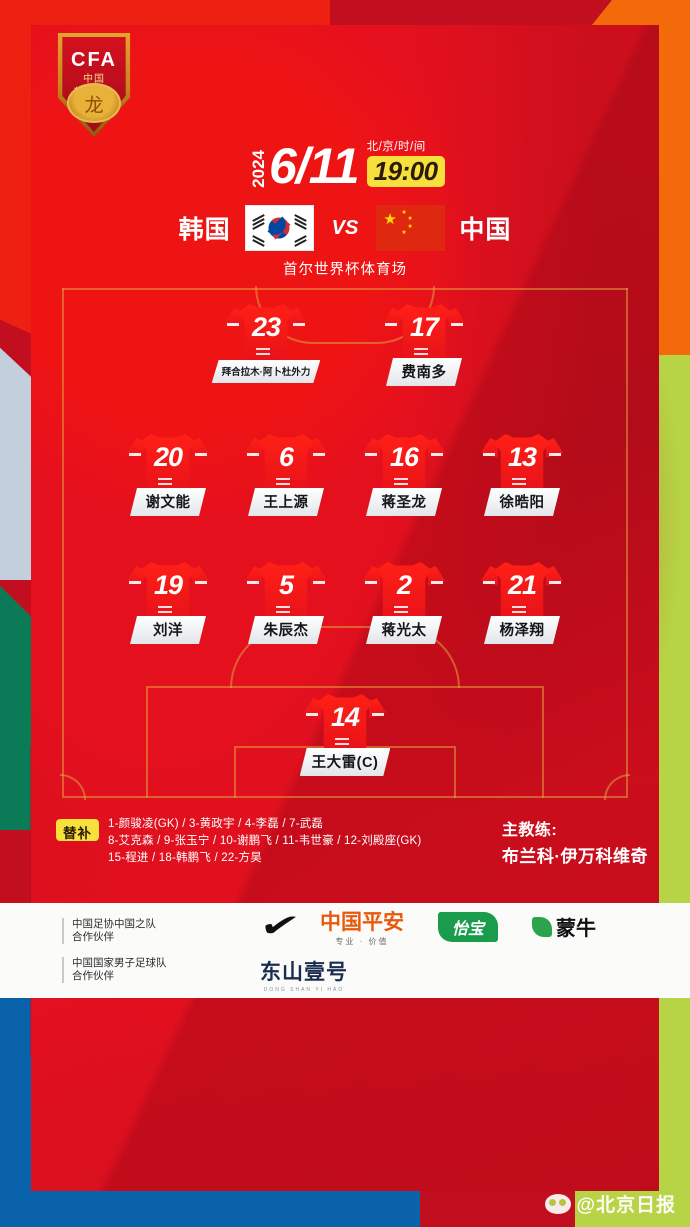 The width and height of the screenshot is (690, 1227). What do you see at coordinates (390, 219) in the screenshot?
I see `flag-star-large: ★` at bounding box center [390, 219].